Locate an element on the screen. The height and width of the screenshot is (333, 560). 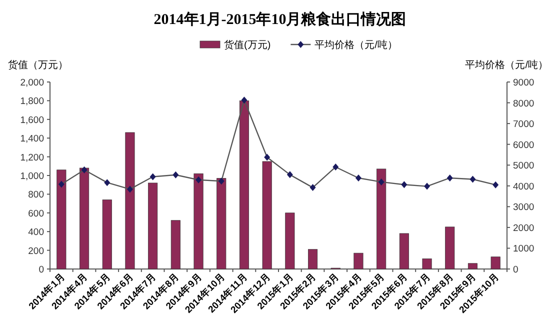
y2-tick-label: 1000 is located at coordinates (523, 249).